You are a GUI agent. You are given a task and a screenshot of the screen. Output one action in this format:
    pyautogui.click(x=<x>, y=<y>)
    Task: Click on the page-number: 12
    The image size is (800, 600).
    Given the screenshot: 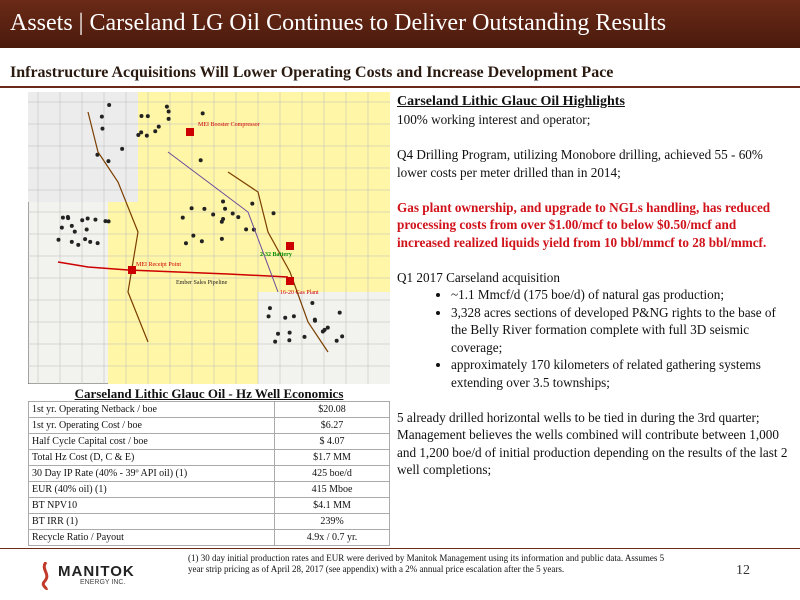 What is the action you would take?
    pyautogui.click(x=743, y=570)
    